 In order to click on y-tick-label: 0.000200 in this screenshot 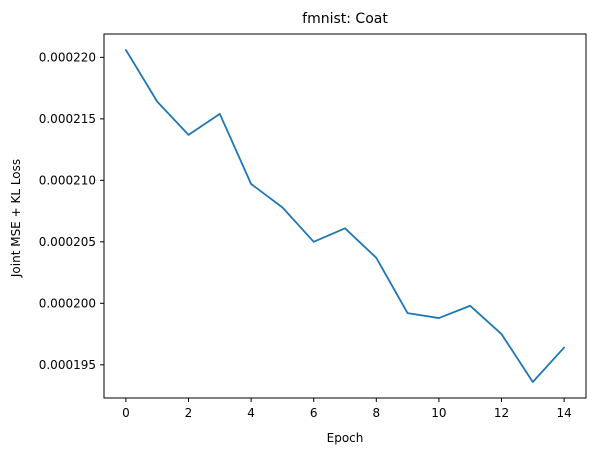, I will do `click(67, 303)`.